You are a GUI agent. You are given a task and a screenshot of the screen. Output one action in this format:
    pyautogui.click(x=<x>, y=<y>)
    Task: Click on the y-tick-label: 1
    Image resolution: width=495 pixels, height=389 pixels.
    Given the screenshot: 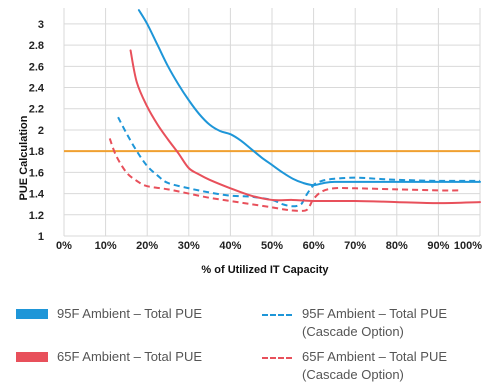 What is the action you would take?
    pyautogui.click(x=41, y=237)
    